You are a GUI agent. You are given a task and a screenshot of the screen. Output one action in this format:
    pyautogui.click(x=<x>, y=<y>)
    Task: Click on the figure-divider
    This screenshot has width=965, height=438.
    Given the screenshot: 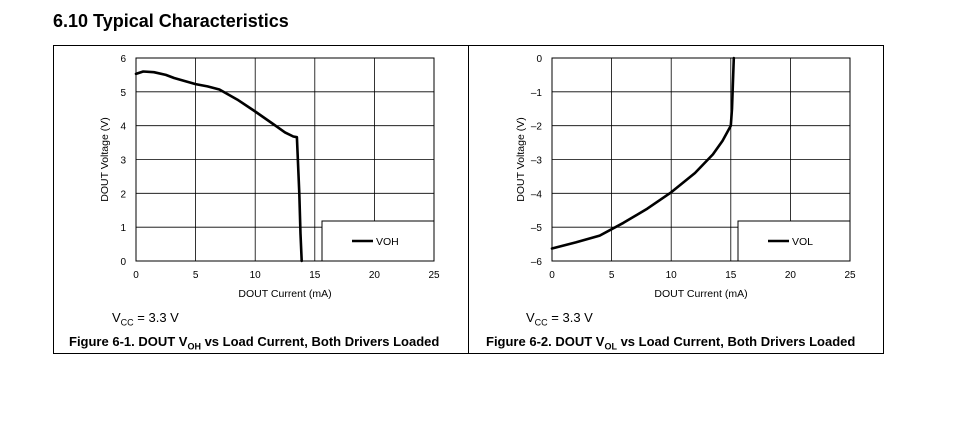 What is the action you would take?
    pyautogui.click(x=468, y=199)
    